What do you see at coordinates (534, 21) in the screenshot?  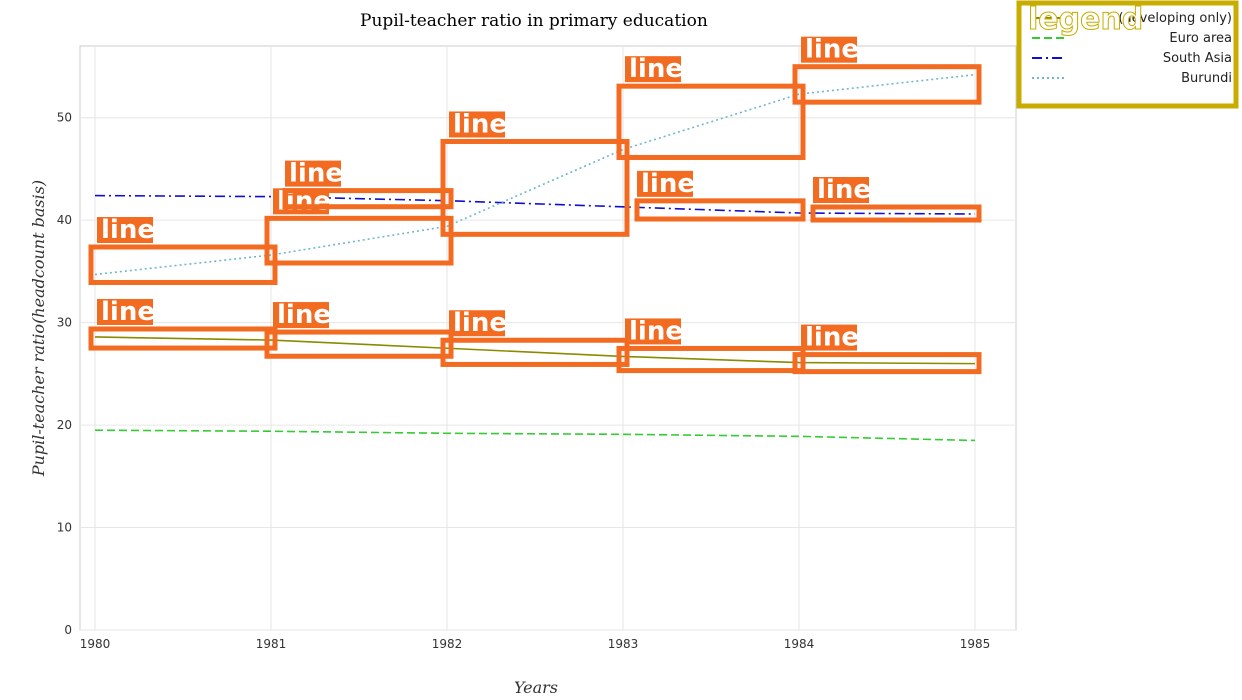 I see `chart-title: Pupil-teacher ratio in primary education` at bounding box center [534, 21].